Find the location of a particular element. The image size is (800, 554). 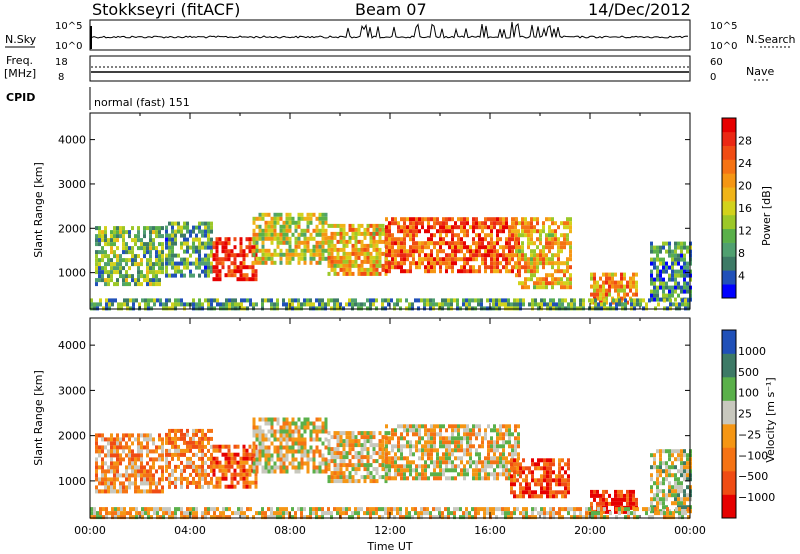

colorbar-swatch is located at coordinates (729, 291).